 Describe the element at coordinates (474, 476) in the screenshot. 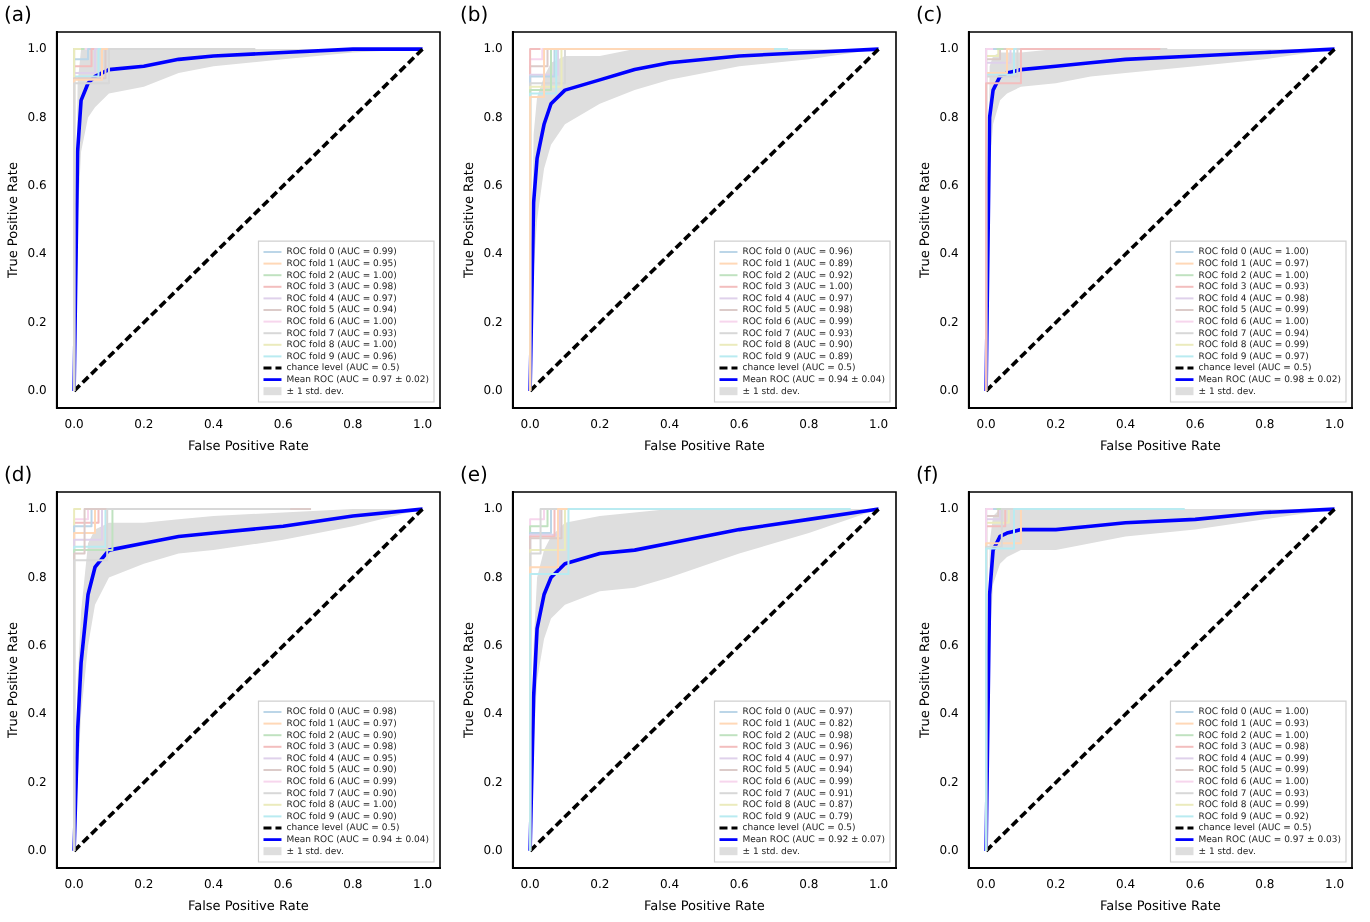

I see `chart-title: (e)` at that location.